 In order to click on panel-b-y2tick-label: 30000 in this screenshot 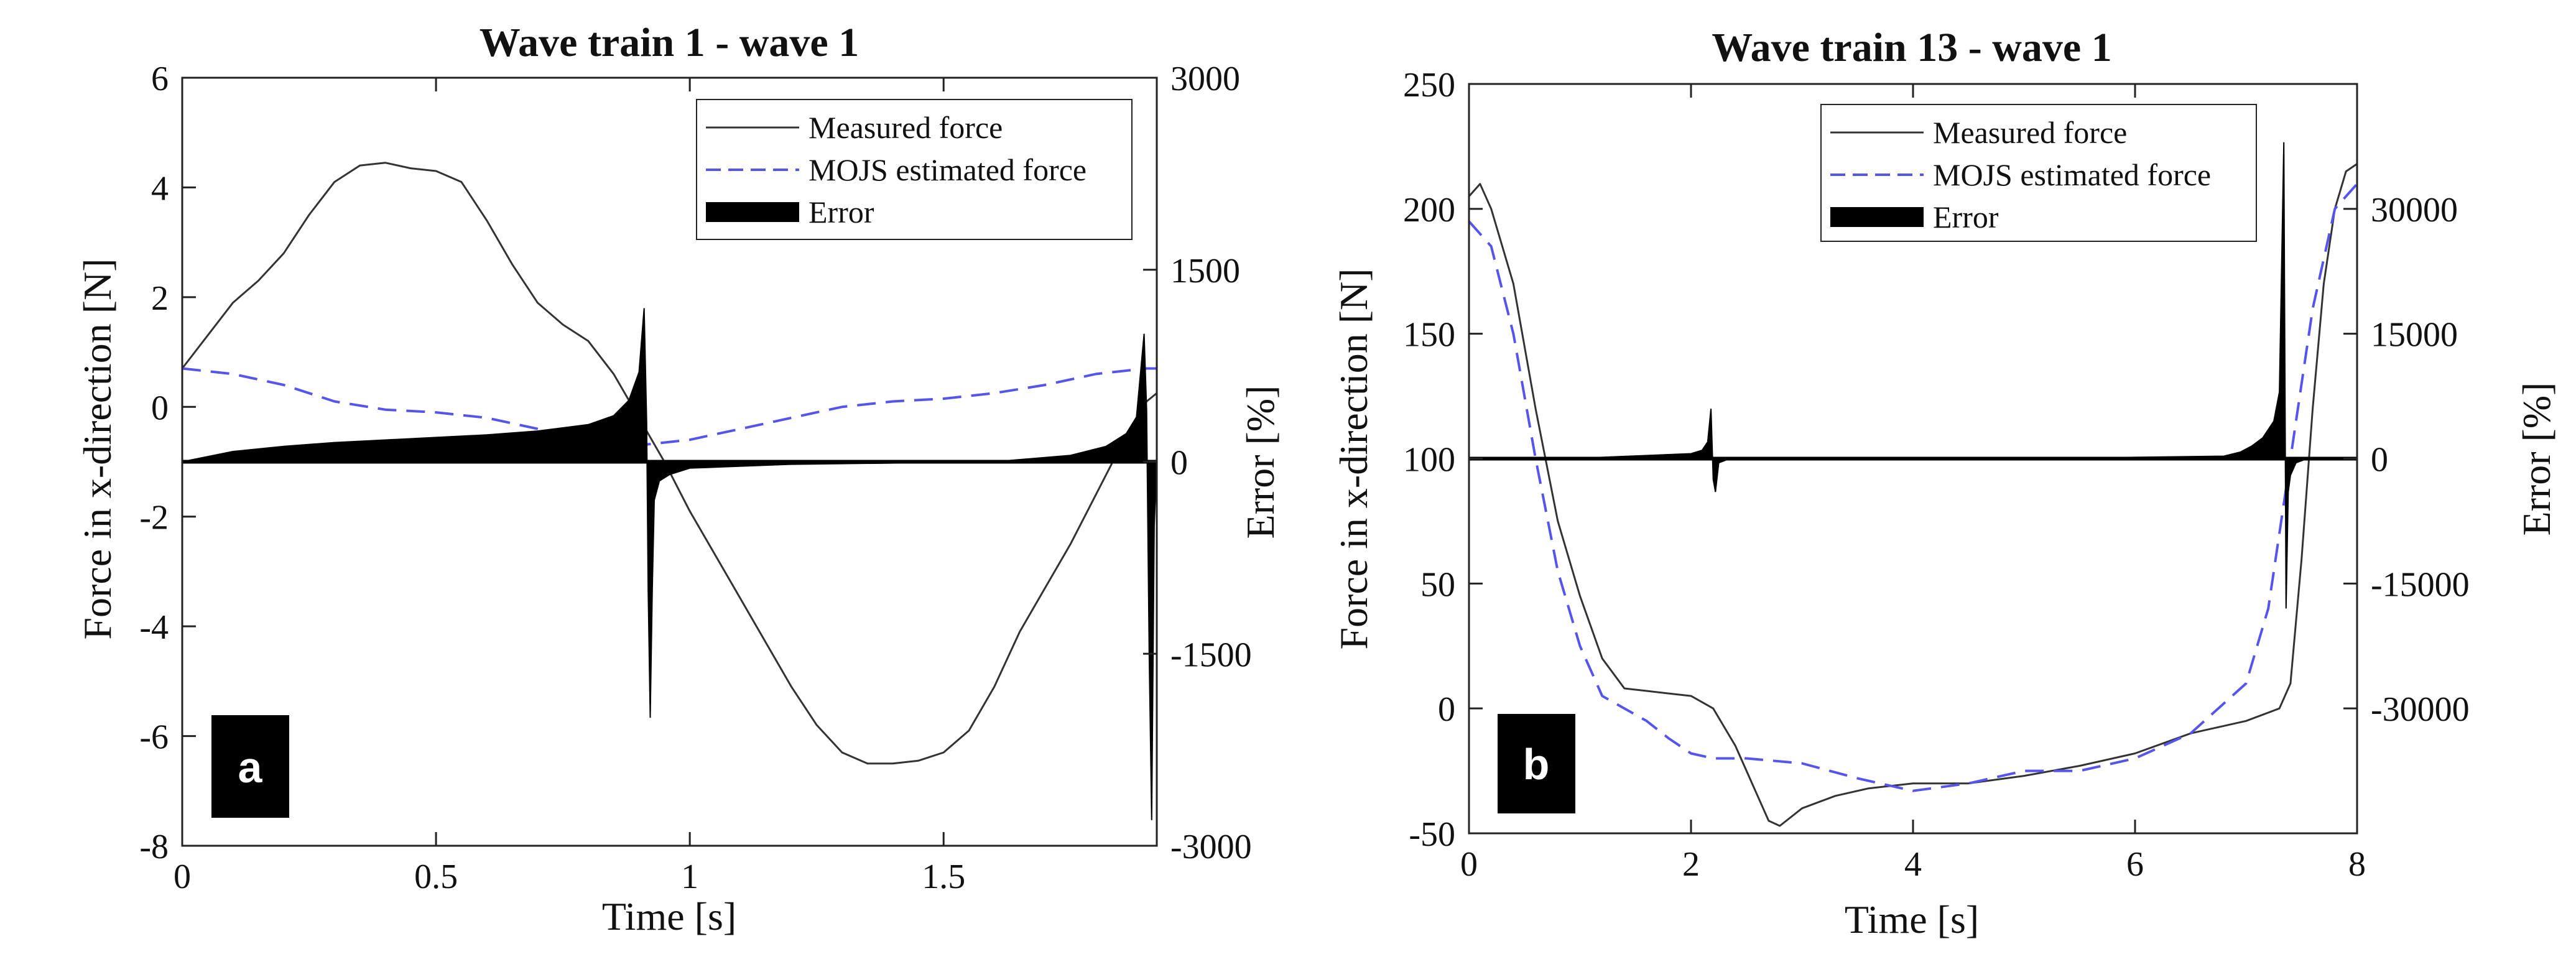, I will do `click(2414, 210)`.